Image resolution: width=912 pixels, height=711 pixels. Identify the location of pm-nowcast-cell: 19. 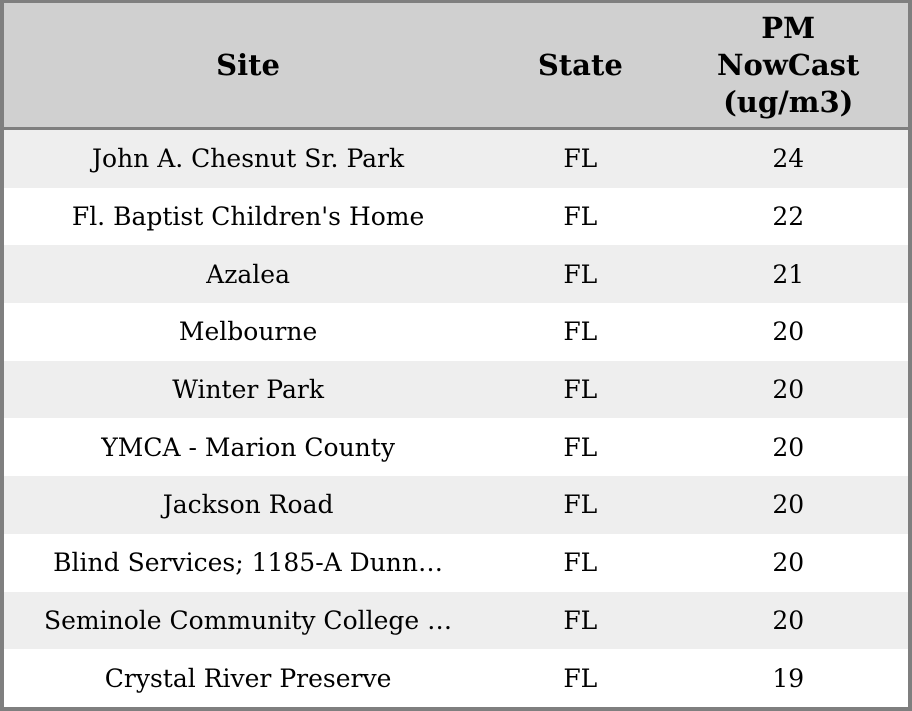
(788, 678).